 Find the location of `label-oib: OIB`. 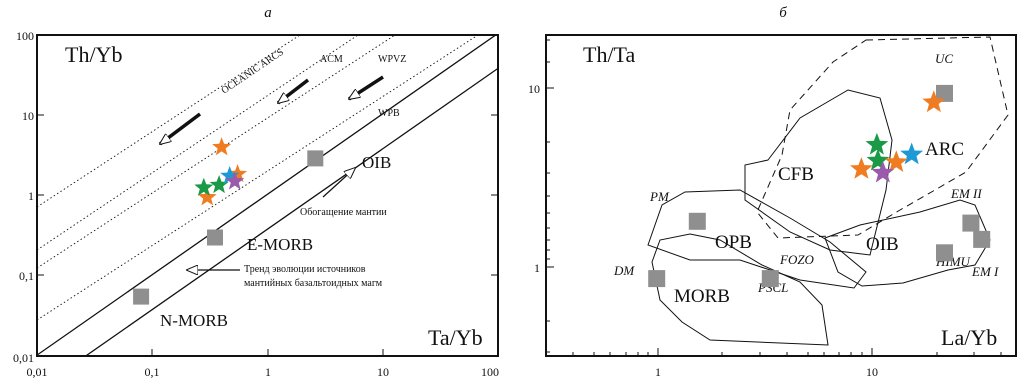

label-oib: OIB is located at coordinates (376, 162).